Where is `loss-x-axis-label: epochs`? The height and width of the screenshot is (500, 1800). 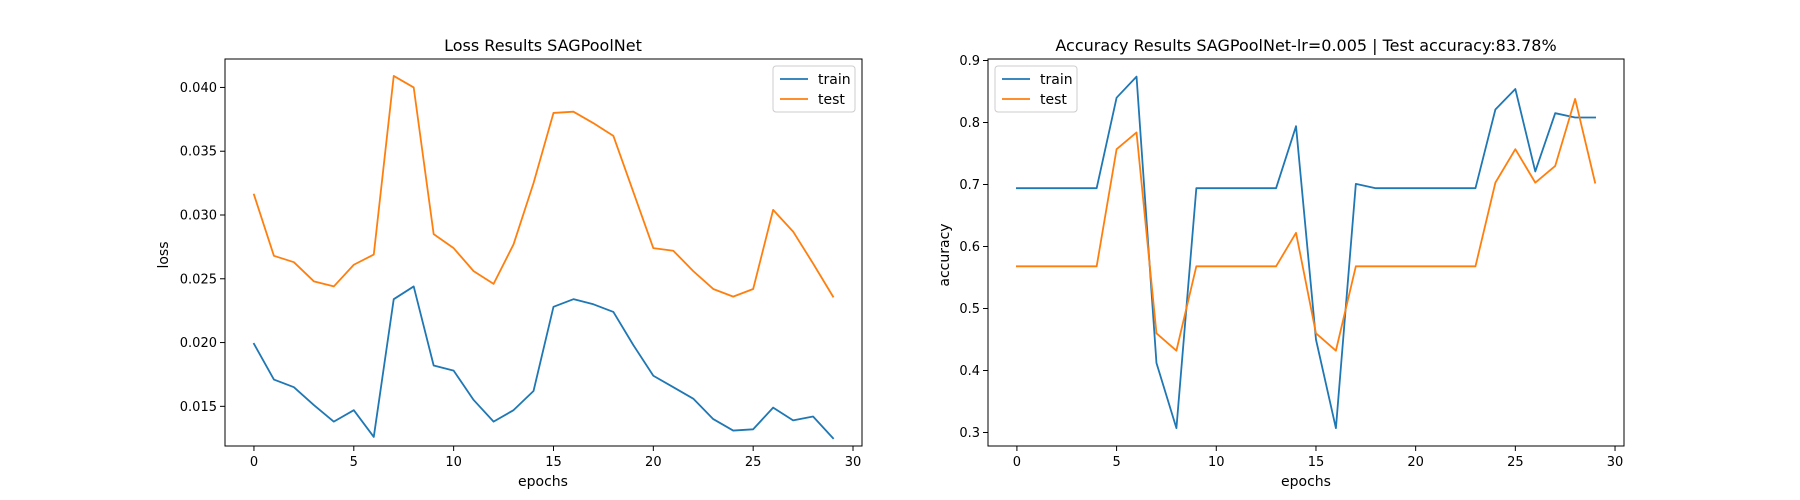
loss-x-axis-label: epochs is located at coordinates (543, 482).